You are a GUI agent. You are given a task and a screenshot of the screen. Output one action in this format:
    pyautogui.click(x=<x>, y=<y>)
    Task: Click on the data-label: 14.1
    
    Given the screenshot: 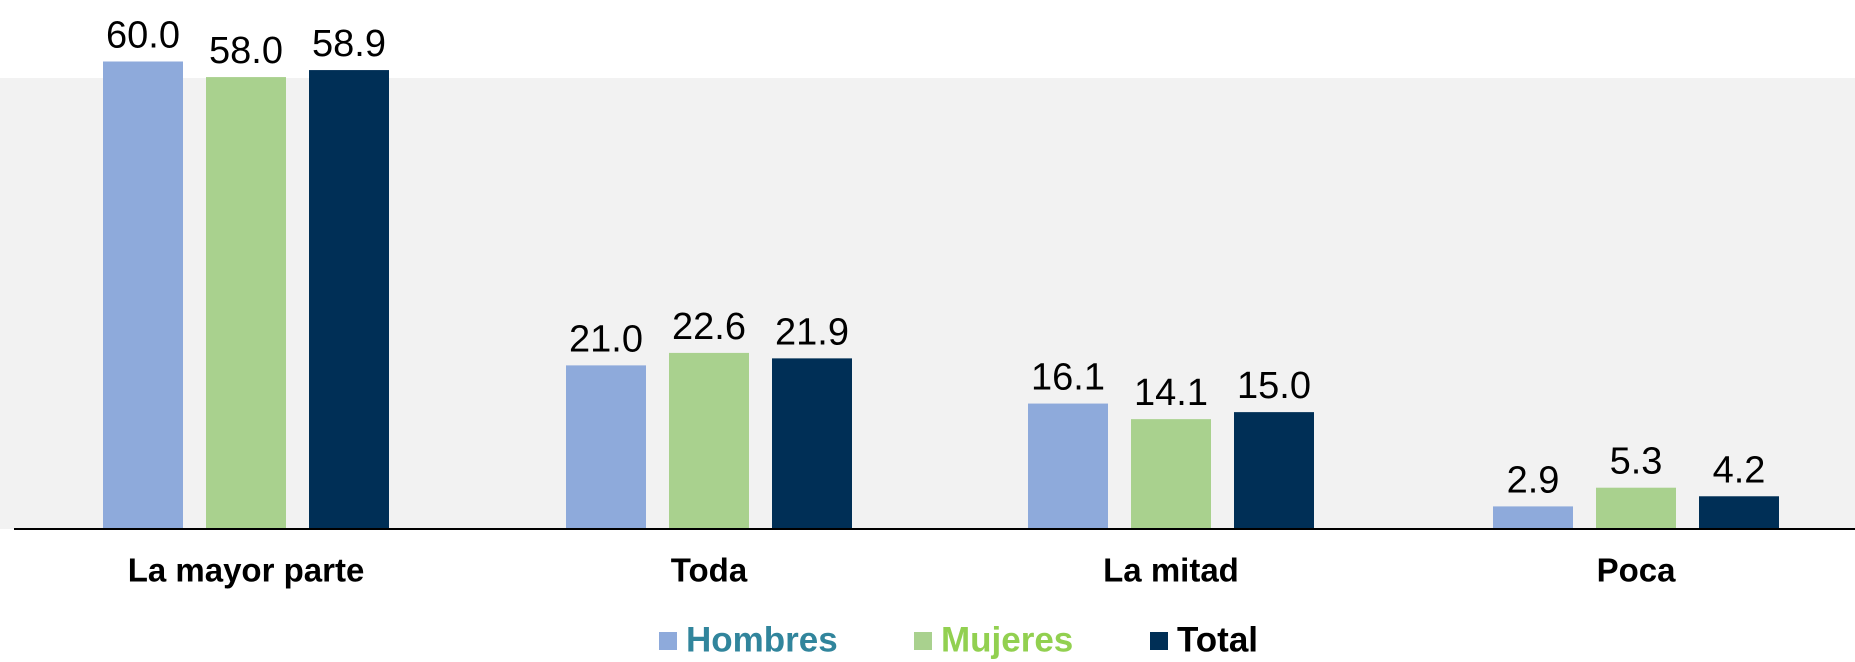 What is the action you would take?
    pyautogui.click(x=1171, y=393)
    